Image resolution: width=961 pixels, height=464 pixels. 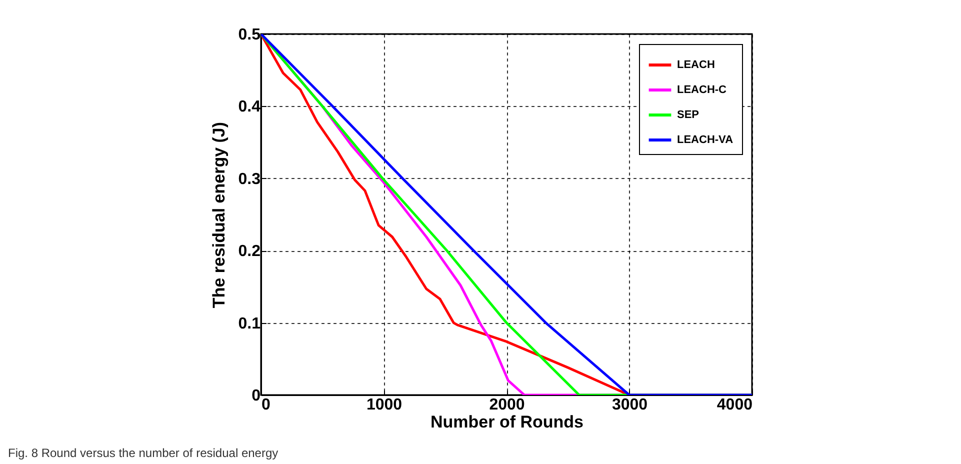 What do you see at coordinates (249, 35) in the screenshot?
I see `y-tick-label: 0.5` at bounding box center [249, 35].